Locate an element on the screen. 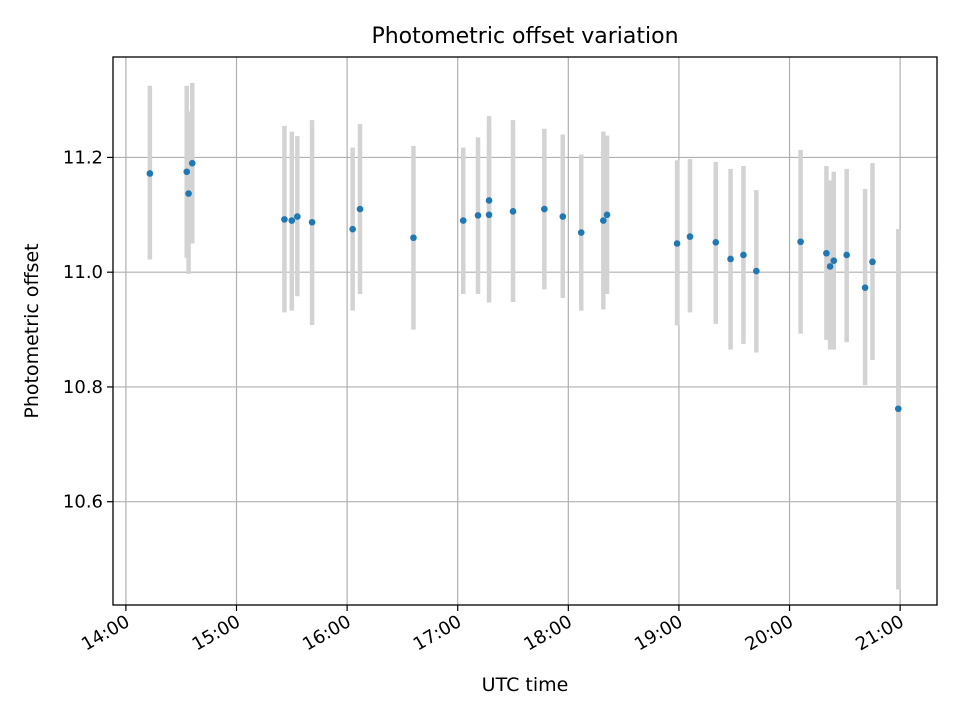  chart-title: Photometric offset variation is located at coordinates (524, 36).